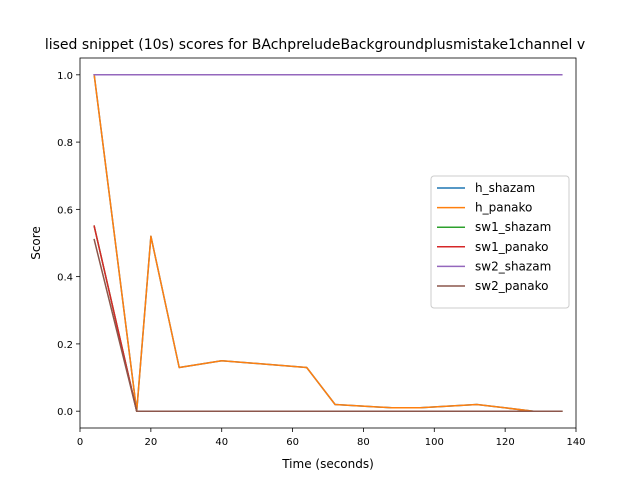 This screenshot has width=640, height=480. Describe the element at coordinates (65, 210) in the screenshot. I see `y-tick-label: 0.6` at that location.